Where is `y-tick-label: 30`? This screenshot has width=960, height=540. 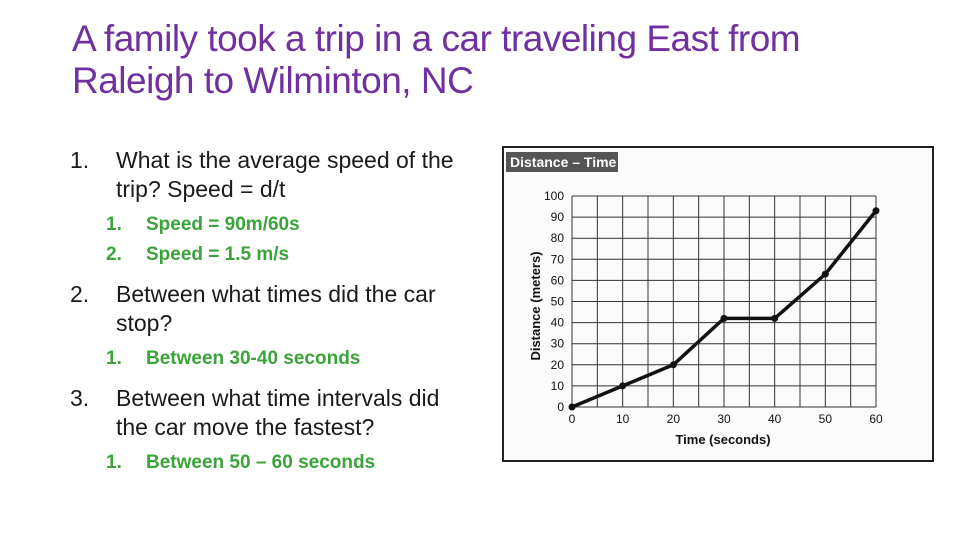 y-tick-label: 30 is located at coordinates (558, 344).